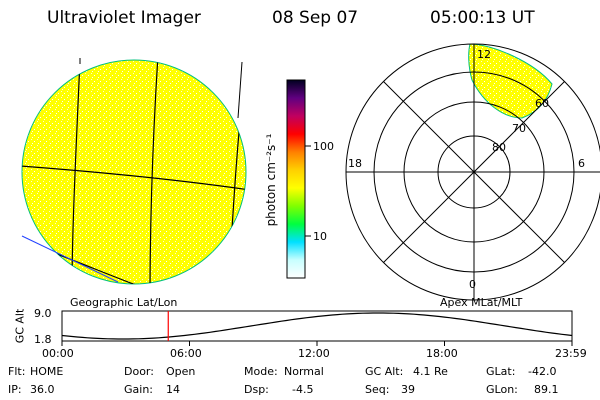 Image resolution: width=600 pixels, height=400 pixels. I want to click on mlt-label-0: 0, so click(472, 284).